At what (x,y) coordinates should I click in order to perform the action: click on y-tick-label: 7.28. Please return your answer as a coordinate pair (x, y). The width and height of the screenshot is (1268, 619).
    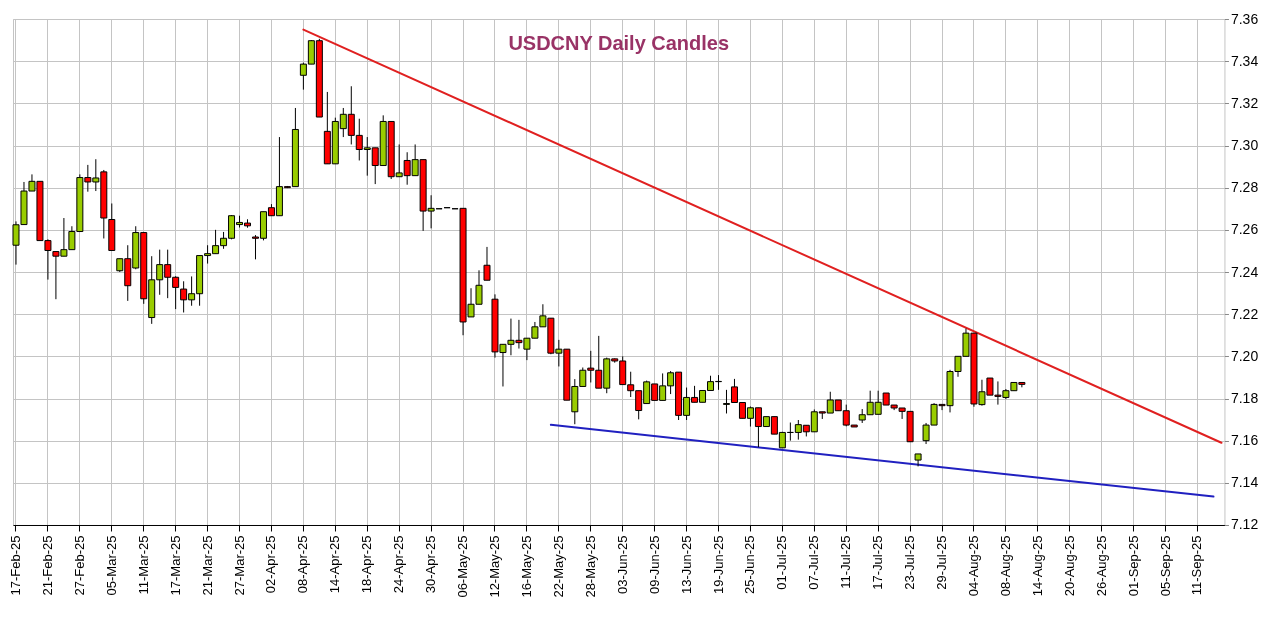
    Looking at the image, I should click on (1244, 187).